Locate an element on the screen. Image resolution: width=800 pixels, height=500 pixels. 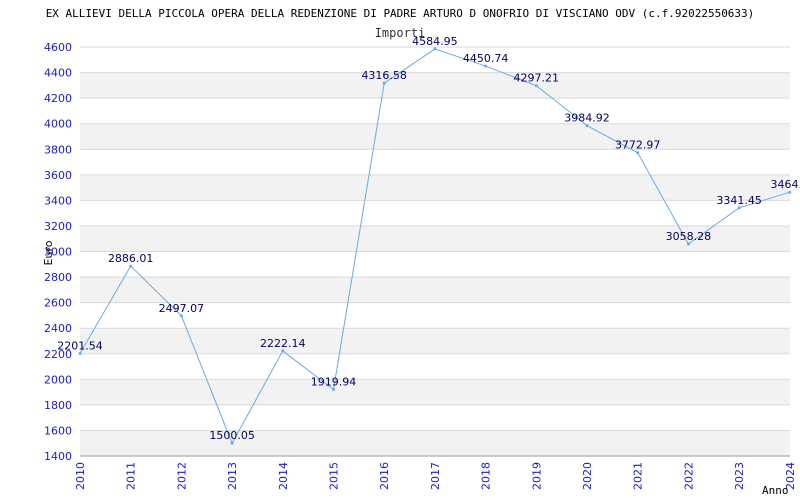
x-tick-label: 2013 is located at coordinates (232, 476).